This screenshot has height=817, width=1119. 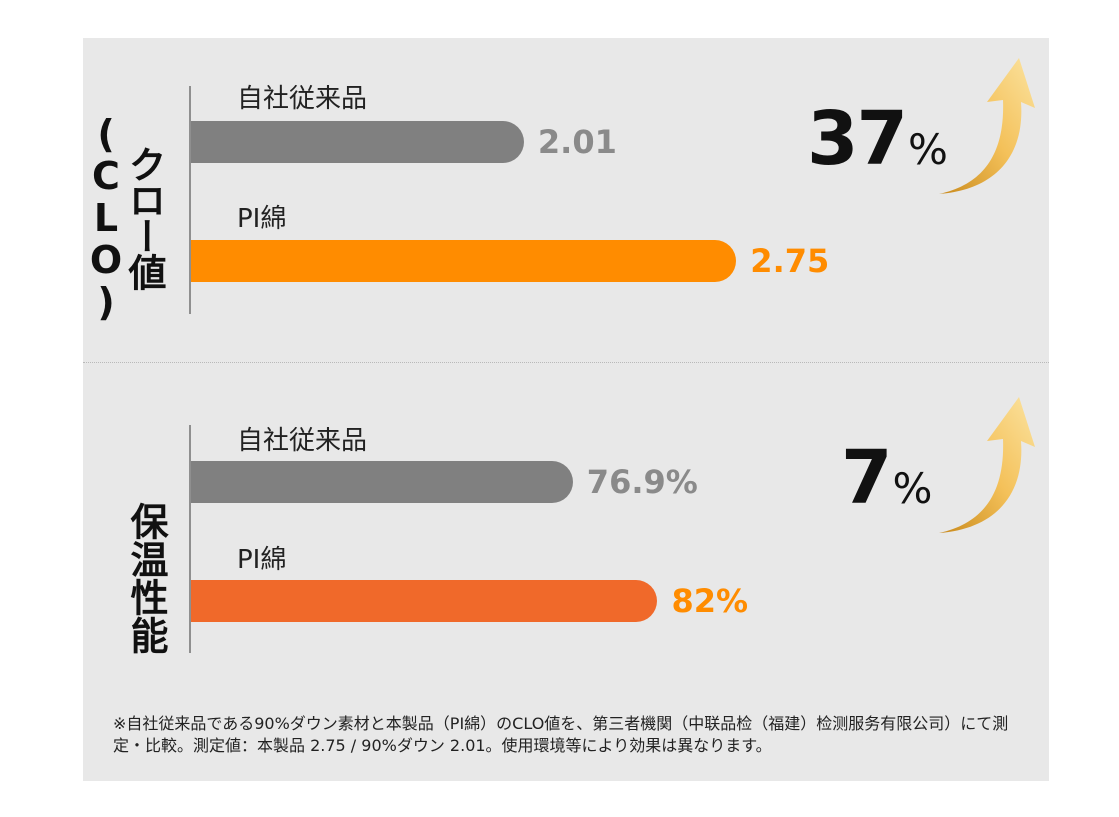 I want to click on clo-axis-label: クロー値(CLO), so click(x=125, y=217).